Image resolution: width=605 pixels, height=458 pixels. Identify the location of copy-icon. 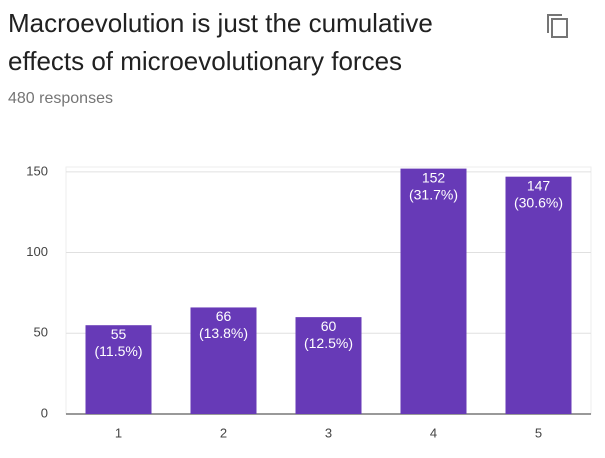
(557, 26).